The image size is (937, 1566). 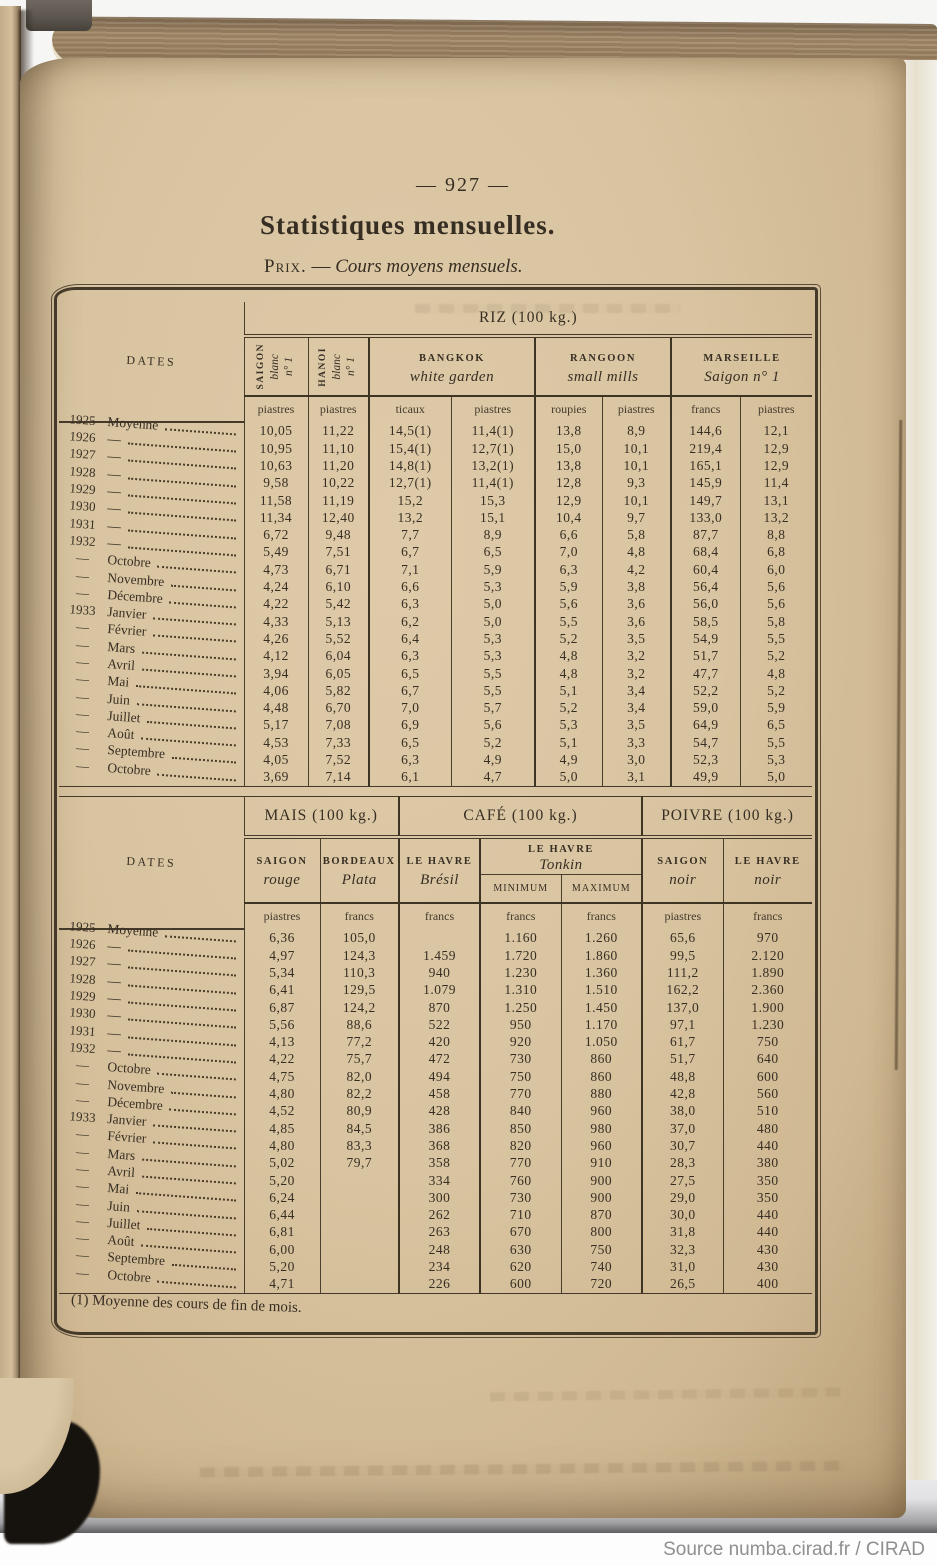 I want to click on value-cell: 82,0, so click(x=359, y=1077).